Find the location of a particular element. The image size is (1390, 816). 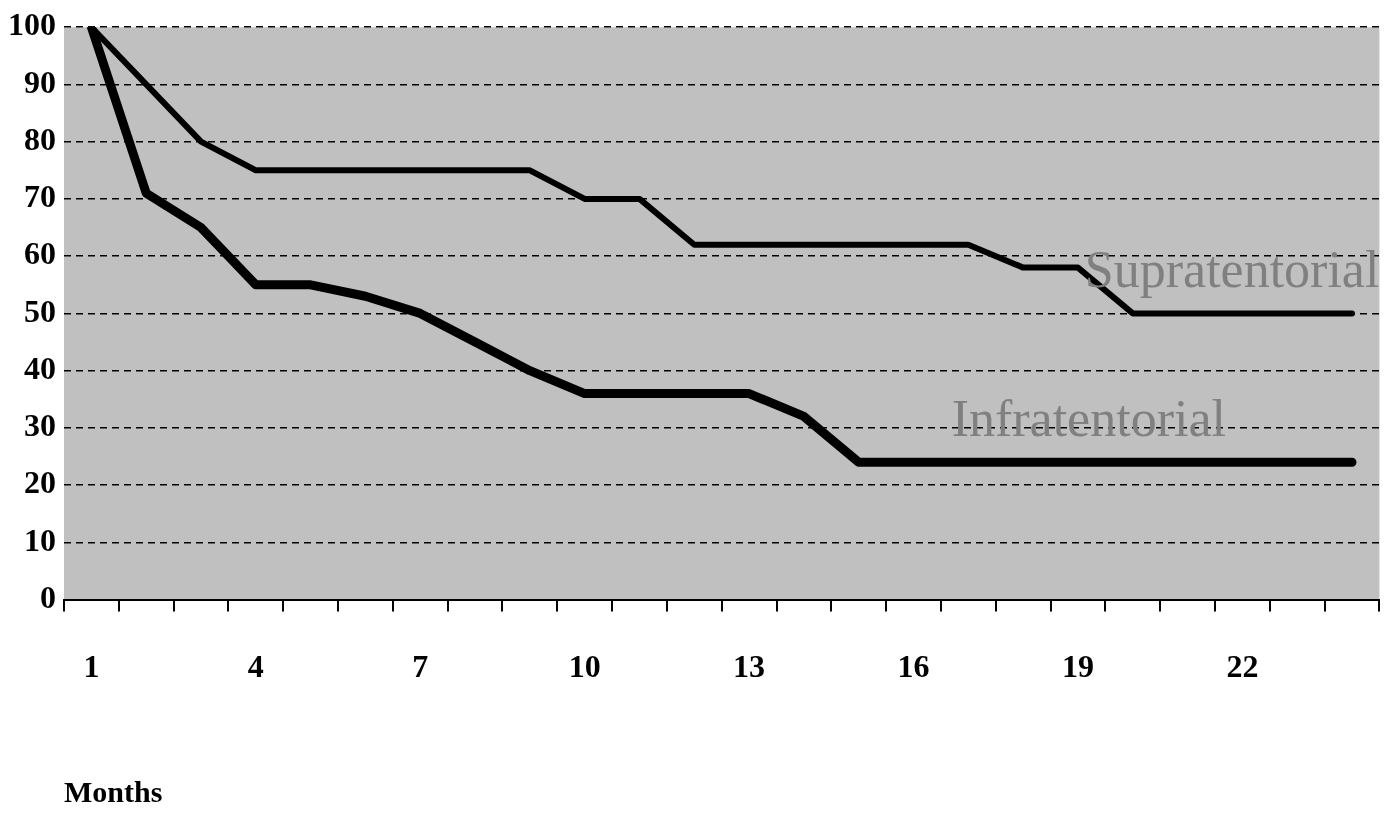

y-tick-label: 80 is located at coordinates (40, 138).